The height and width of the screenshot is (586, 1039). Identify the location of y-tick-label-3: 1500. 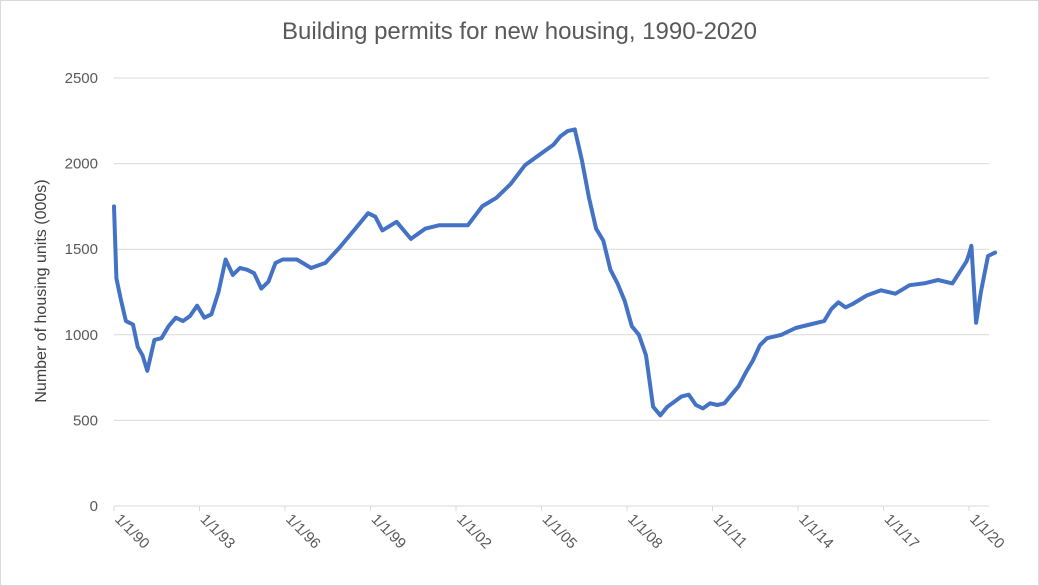
(81, 249).